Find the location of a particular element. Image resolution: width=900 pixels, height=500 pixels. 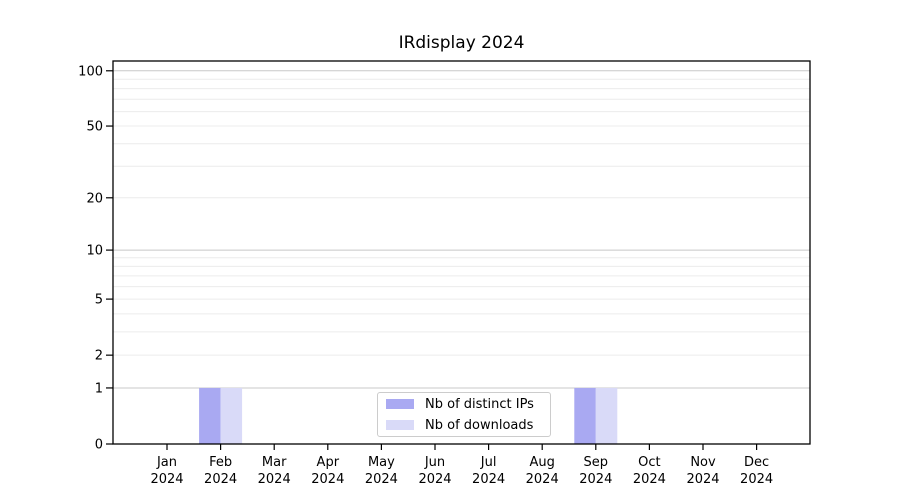

y-tick-label: 100 is located at coordinates (90, 71).